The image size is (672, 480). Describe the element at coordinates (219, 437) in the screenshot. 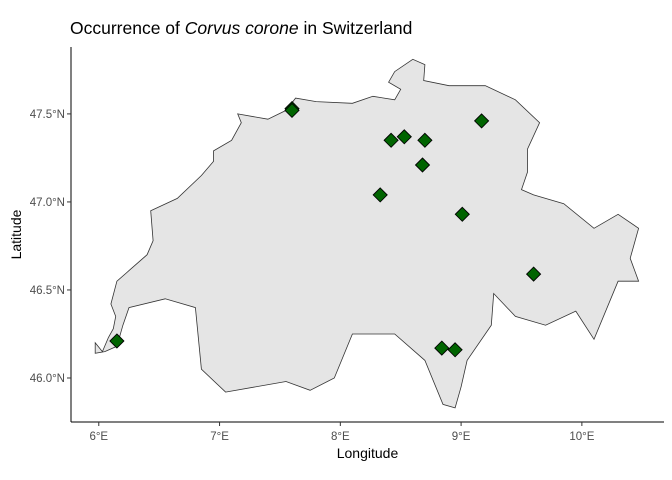

I see `x-tick-label: 7°E` at that location.